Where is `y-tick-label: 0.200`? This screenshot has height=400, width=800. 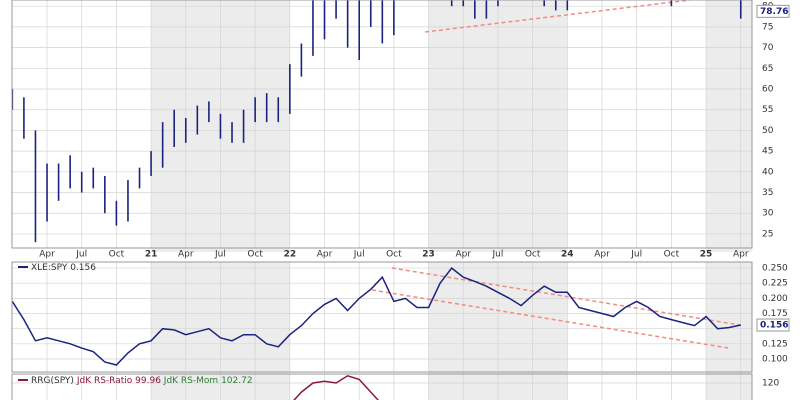
y-tick-label: 0.200 is located at coordinates (775, 299).